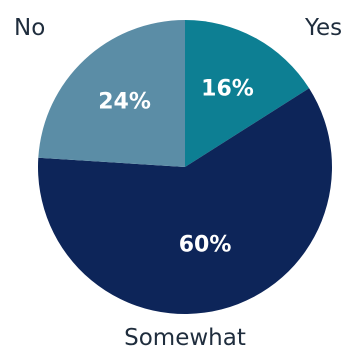  What do you see at coordinates (227, 89) in the screenshot?
I see `slice-value-label-yes: 16%` at bounding box center [227, 89].